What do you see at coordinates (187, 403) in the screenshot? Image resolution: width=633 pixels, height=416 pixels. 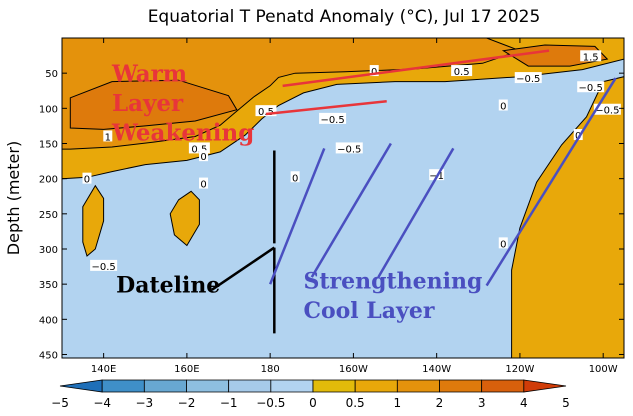 I see `colorbar-label-3: −2` at bounding box center [187, 403].